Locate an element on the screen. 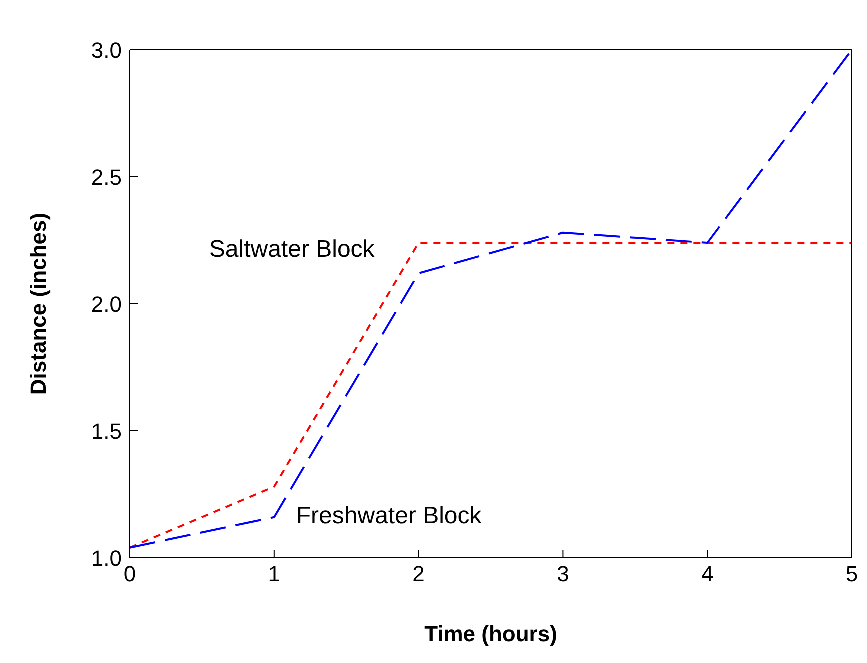 This screenshot has height=663, width=867. y-tick-label: 2.5 is located at coordinates (106, 177).